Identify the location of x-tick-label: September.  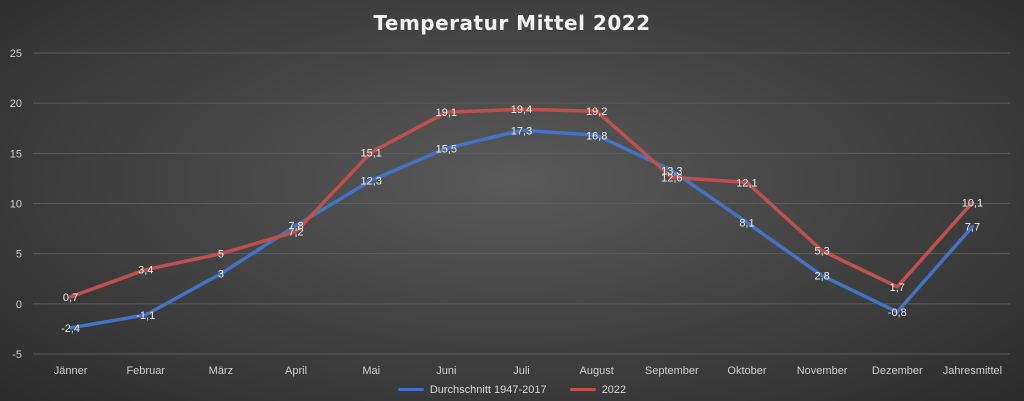
(672, 371).